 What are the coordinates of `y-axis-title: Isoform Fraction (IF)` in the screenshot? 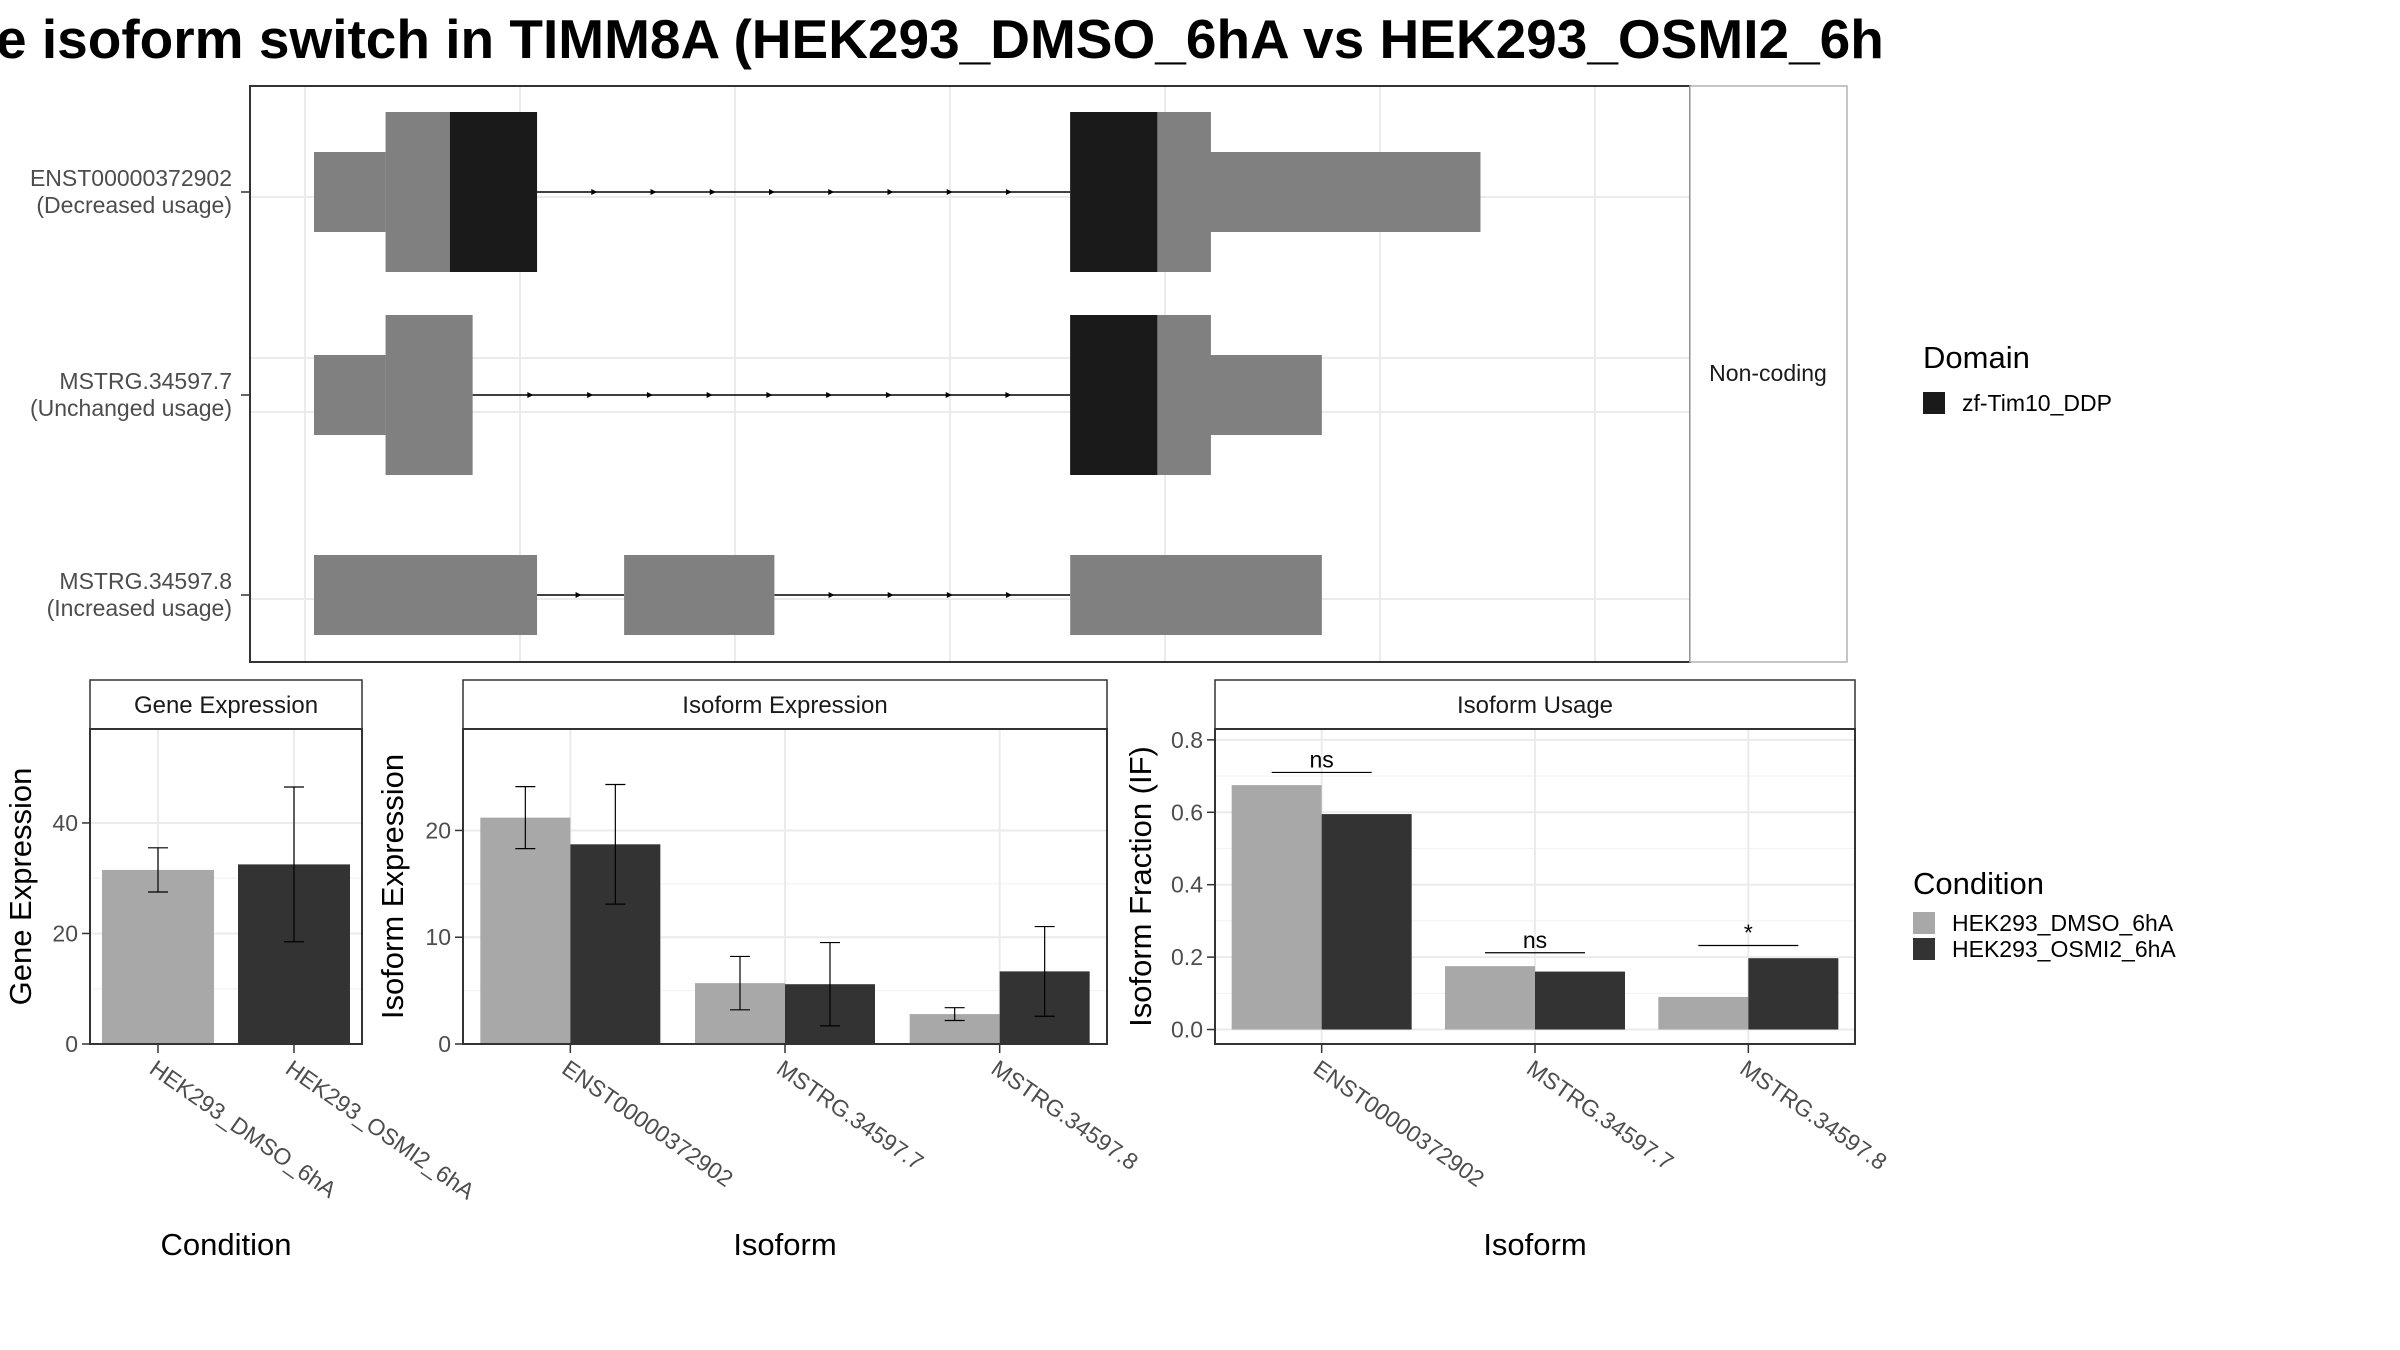 It's located at (1140, 886).